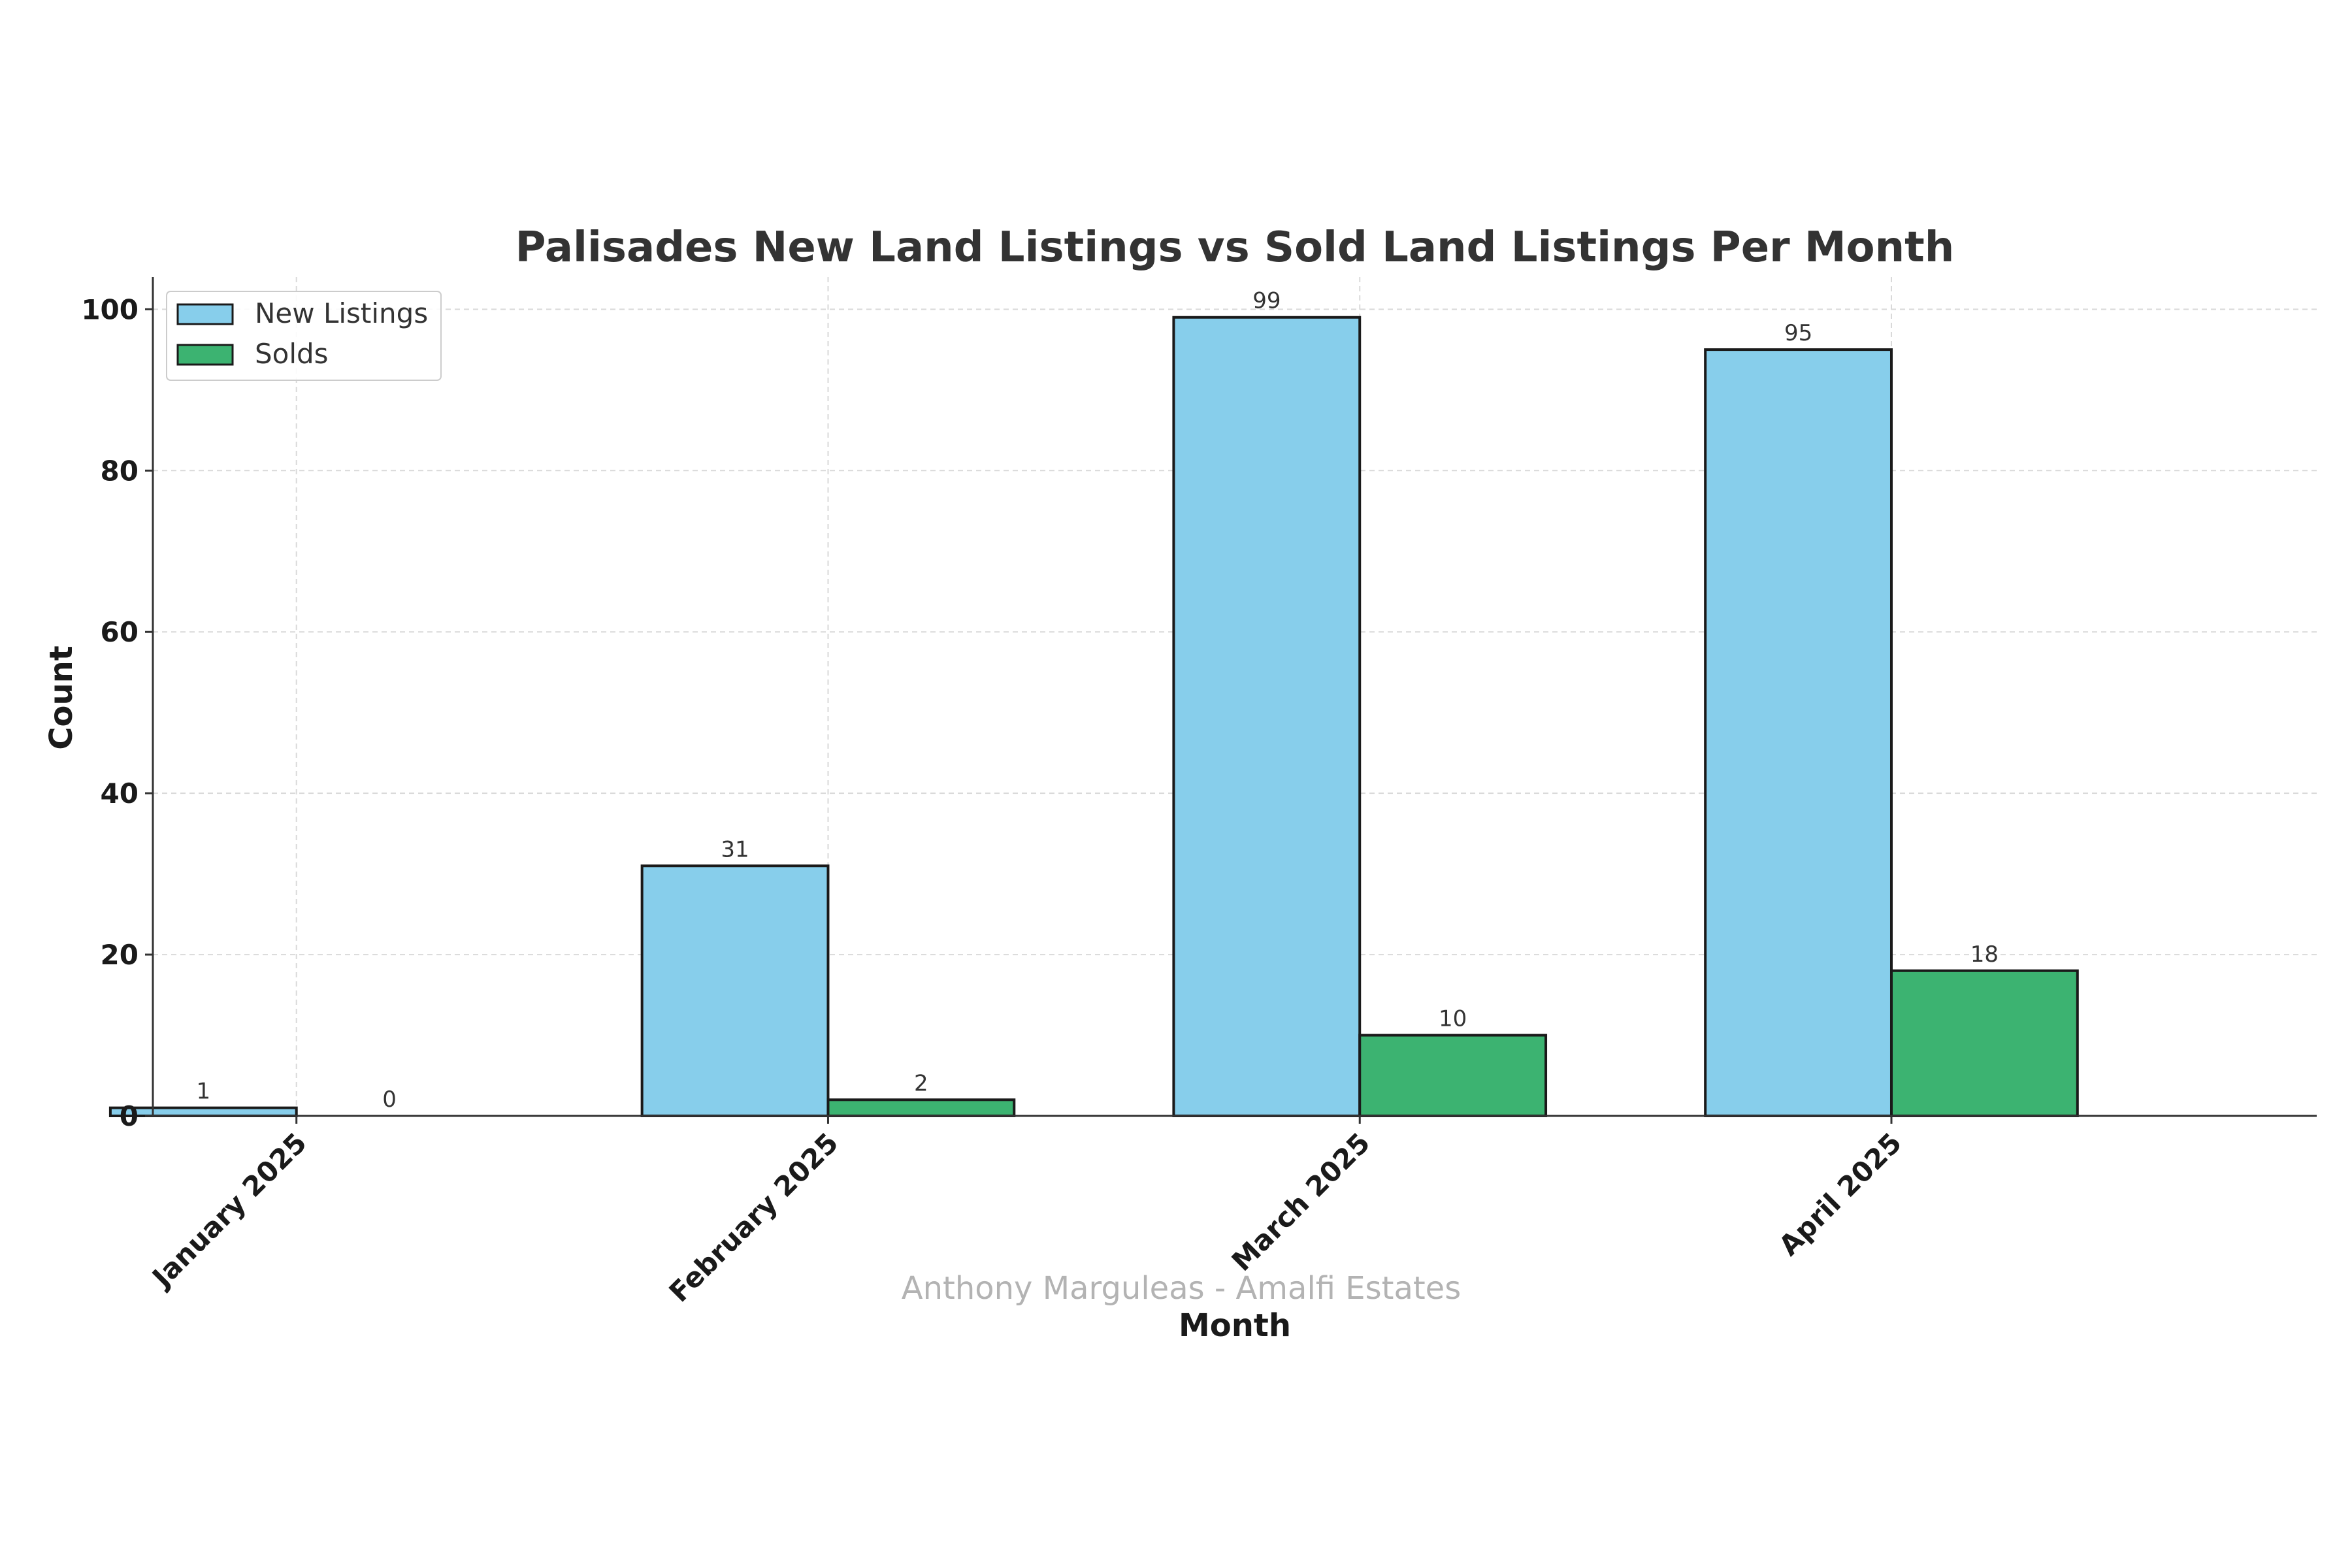  What do you see at coordinates (1840, 1194) in the screenshot?
I see `x-tick-label: April 2025` at bounding box center [1840, 1194].